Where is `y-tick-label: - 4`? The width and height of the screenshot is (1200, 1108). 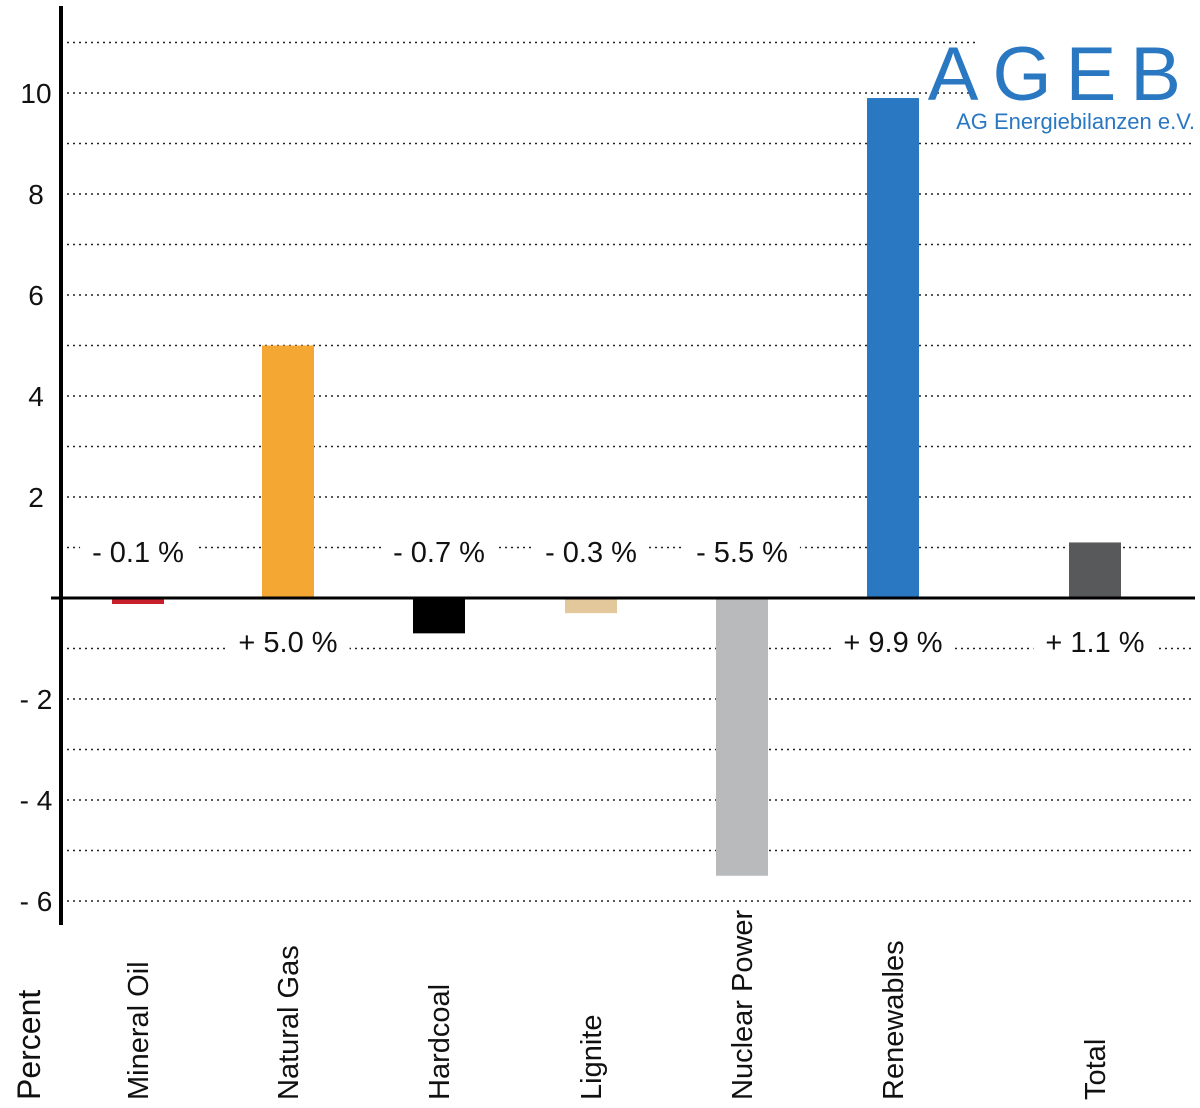 y-tick-label: - 4 is located at coordinates (36, 800).